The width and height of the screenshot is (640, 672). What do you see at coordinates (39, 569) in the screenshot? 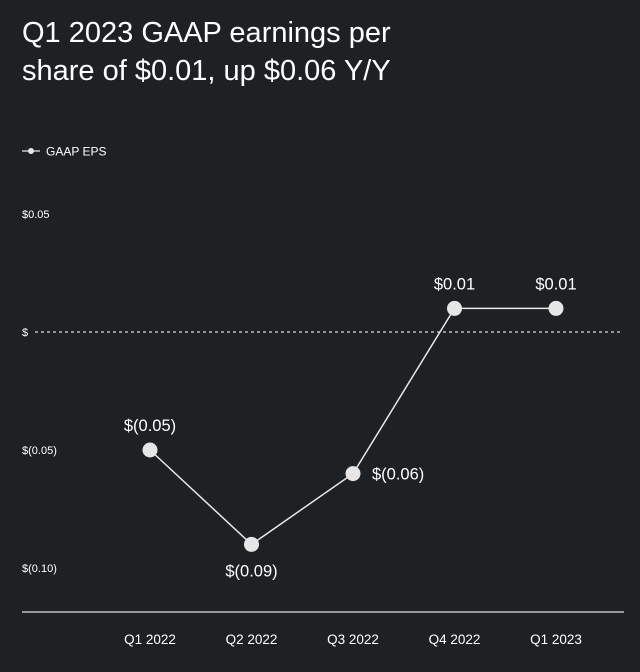
I see `y-tick-label: $(0.10)` at bounding box center [39, 569].